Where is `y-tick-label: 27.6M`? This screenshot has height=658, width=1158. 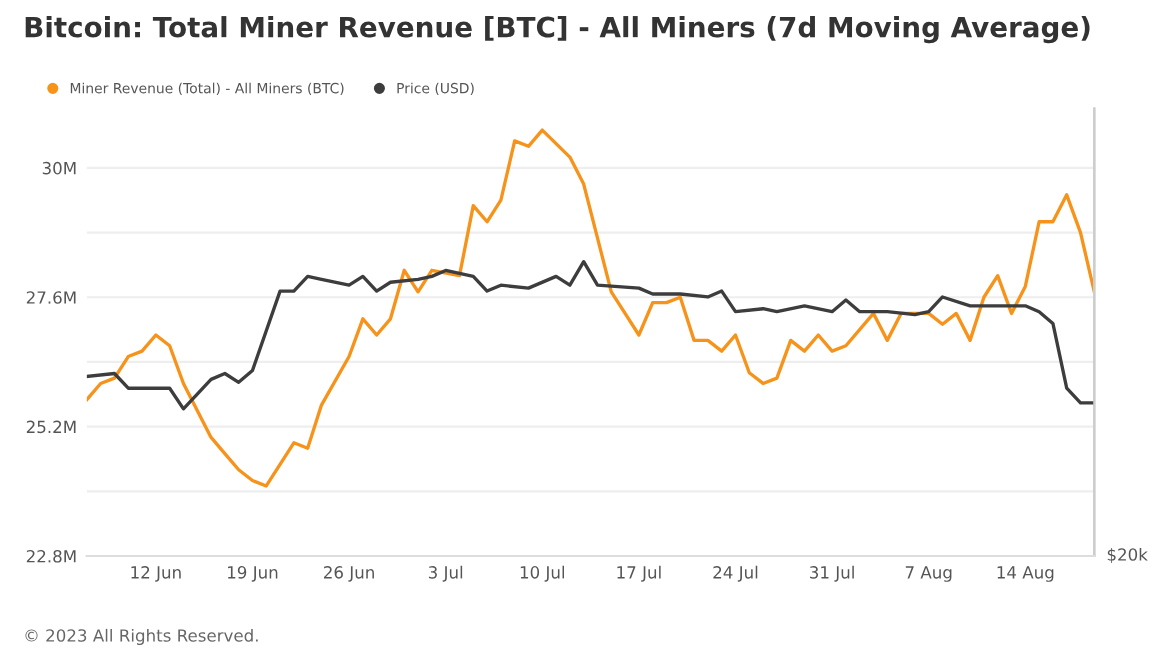
y-tick-label: 27.6M is located at coordinates (51, 297).